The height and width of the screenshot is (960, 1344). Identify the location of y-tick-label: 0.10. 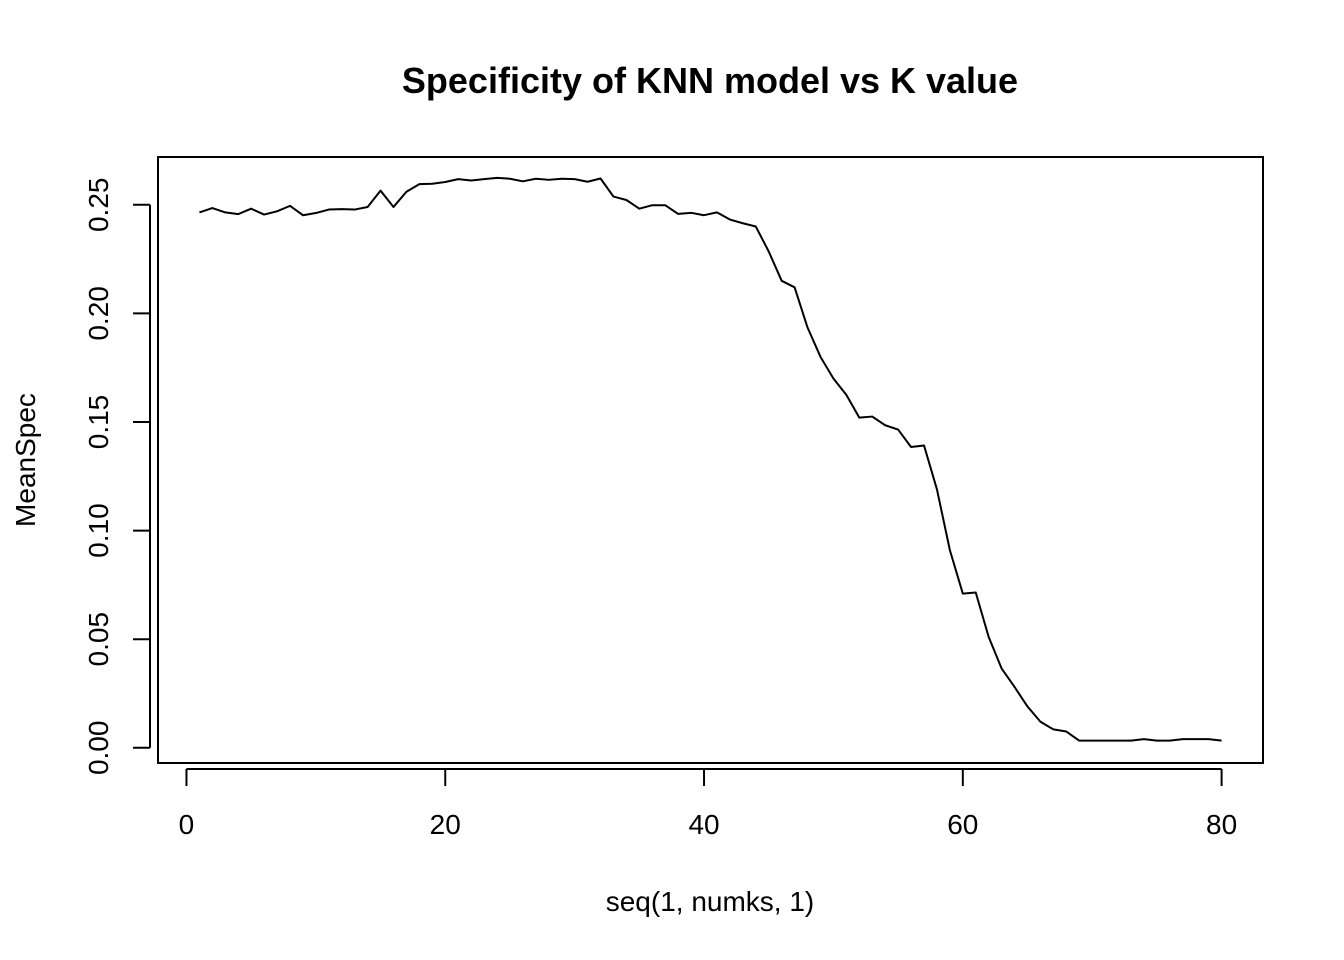
(98, 530).